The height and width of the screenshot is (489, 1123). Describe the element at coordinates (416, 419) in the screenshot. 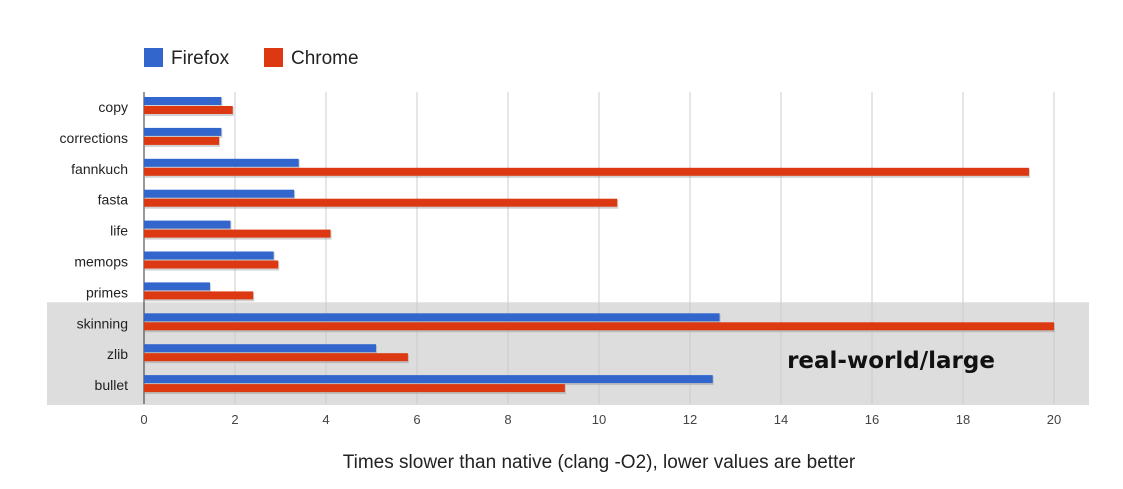

I see `x-tick-label: 6` at that location.